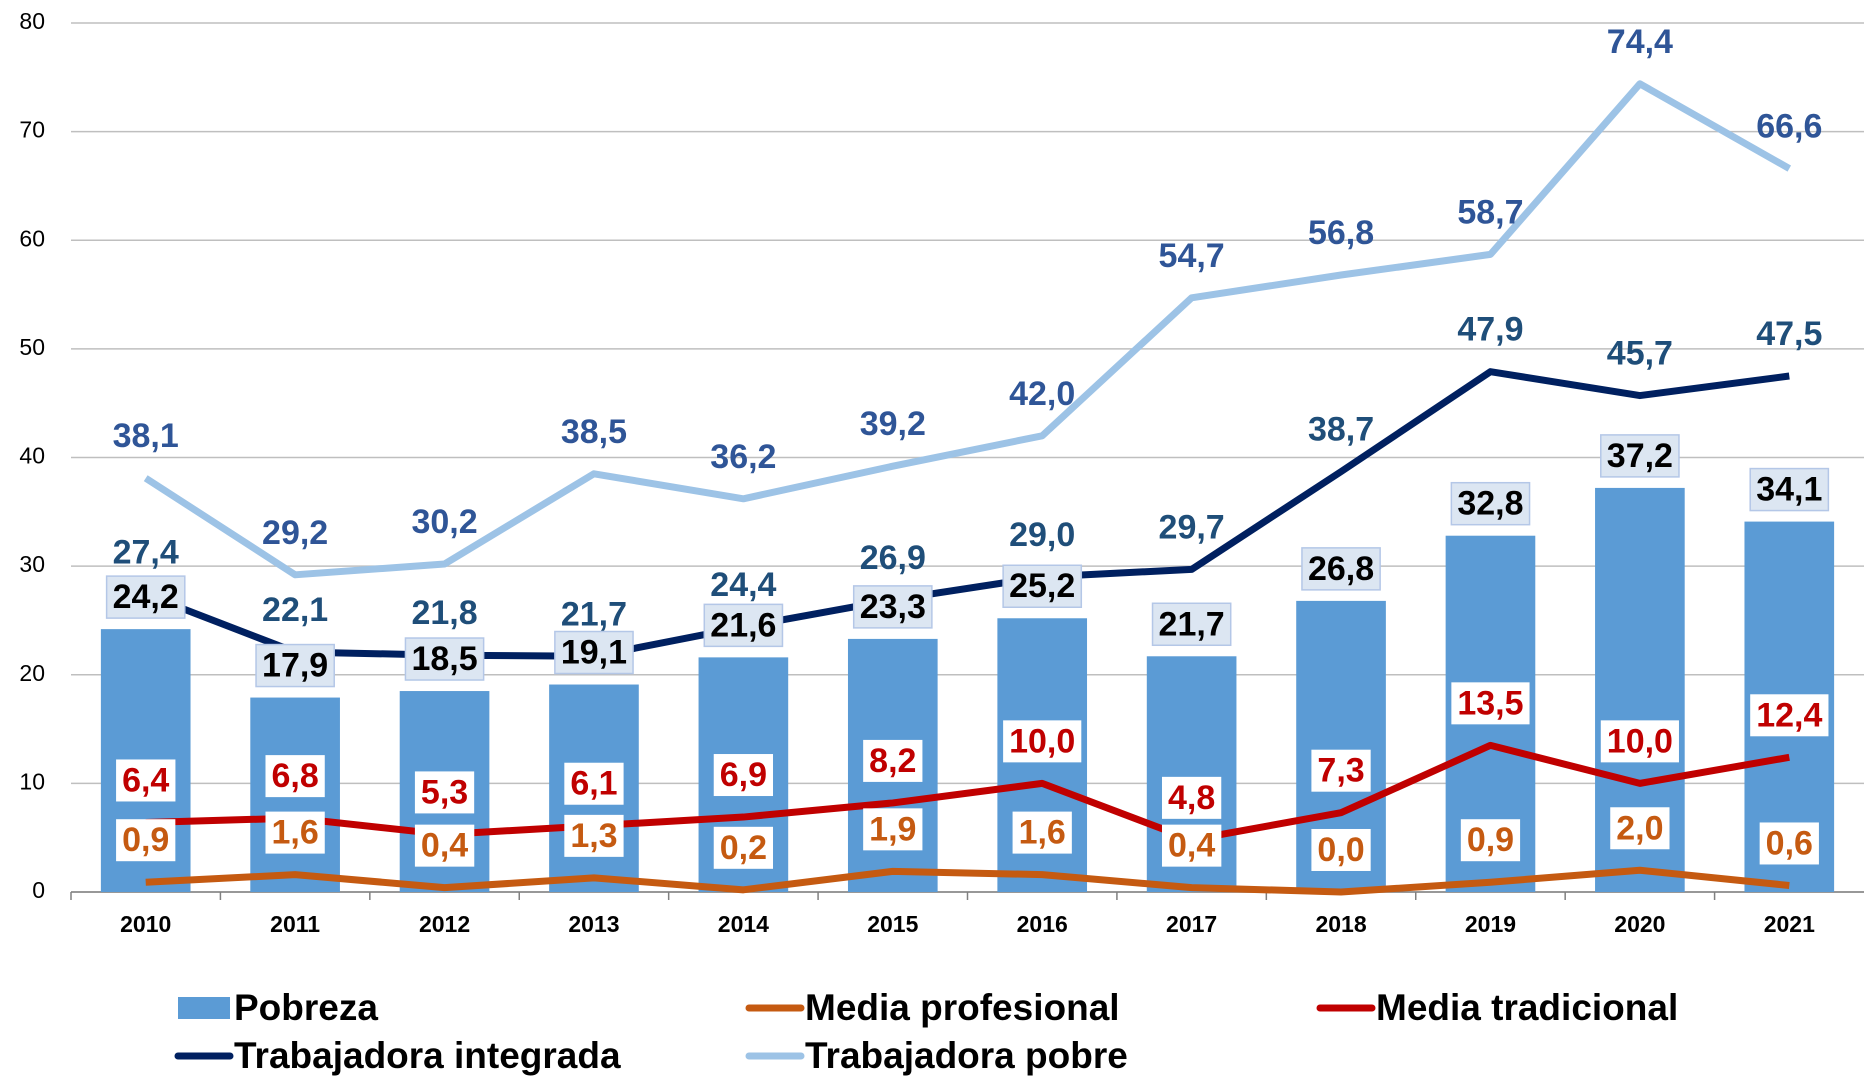  I want to click on data-label-group: 18,5, so click(444, 659).